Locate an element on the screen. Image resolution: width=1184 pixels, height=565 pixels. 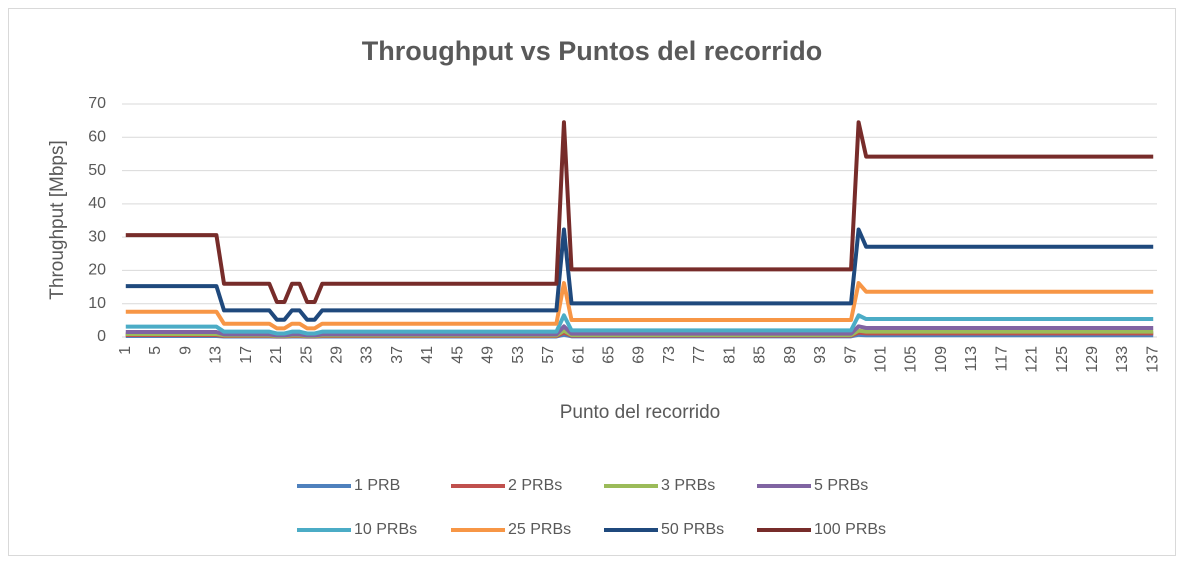
x-tick-label: 105 is located at coordinates (911, 359).